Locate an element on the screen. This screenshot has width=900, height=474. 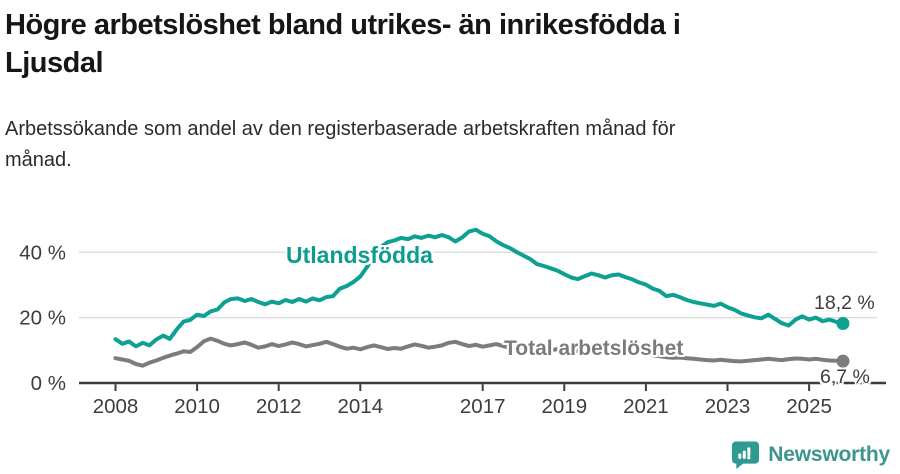
newsworthy-logo: Newsworthy is located at coordinates (810, 454).